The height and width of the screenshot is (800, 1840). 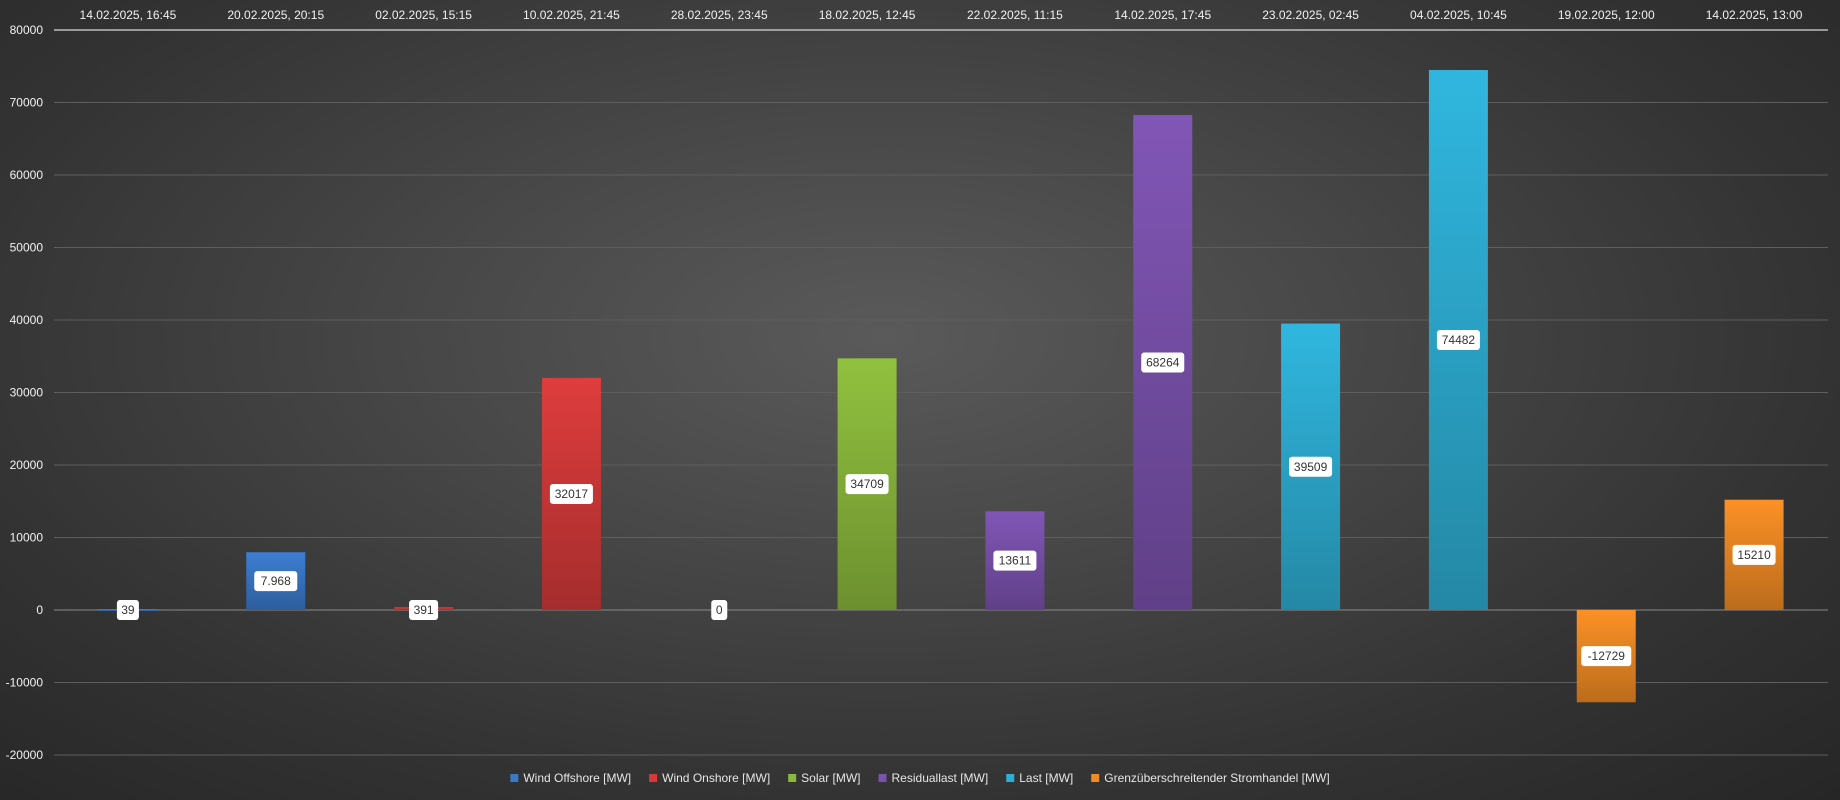 I want to click on x-tick-label: 18.02.2025, 12:45, so click(x=867, y=15).